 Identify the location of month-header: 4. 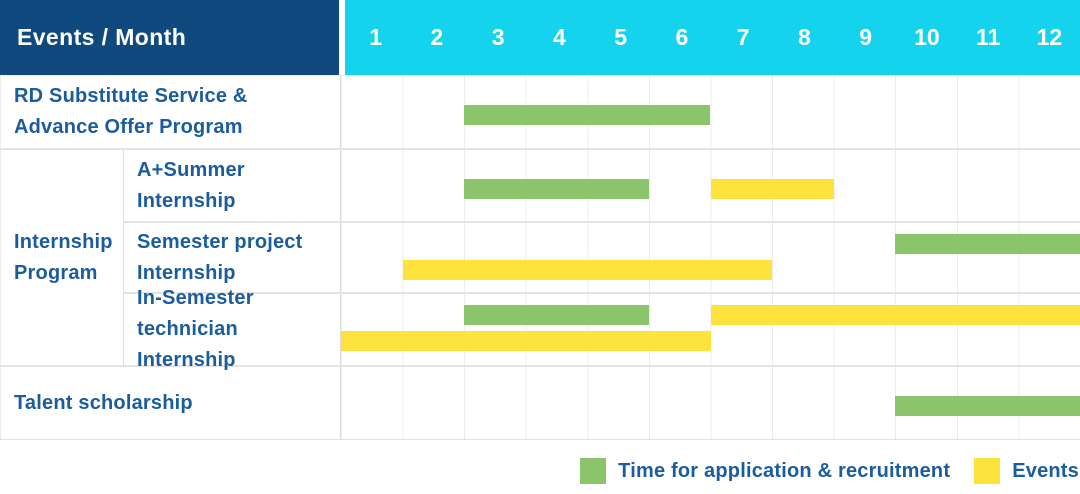
(559, 37).